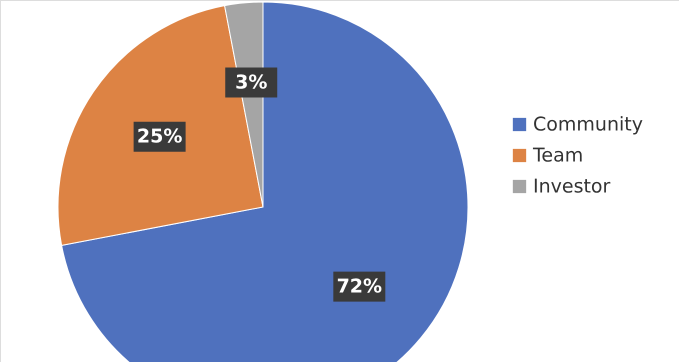 The image size is (679, 362). What do you see at coordinates (558, 155) in the screenshot?
I see `legend-label: Team` at bounding box center [558, 155].